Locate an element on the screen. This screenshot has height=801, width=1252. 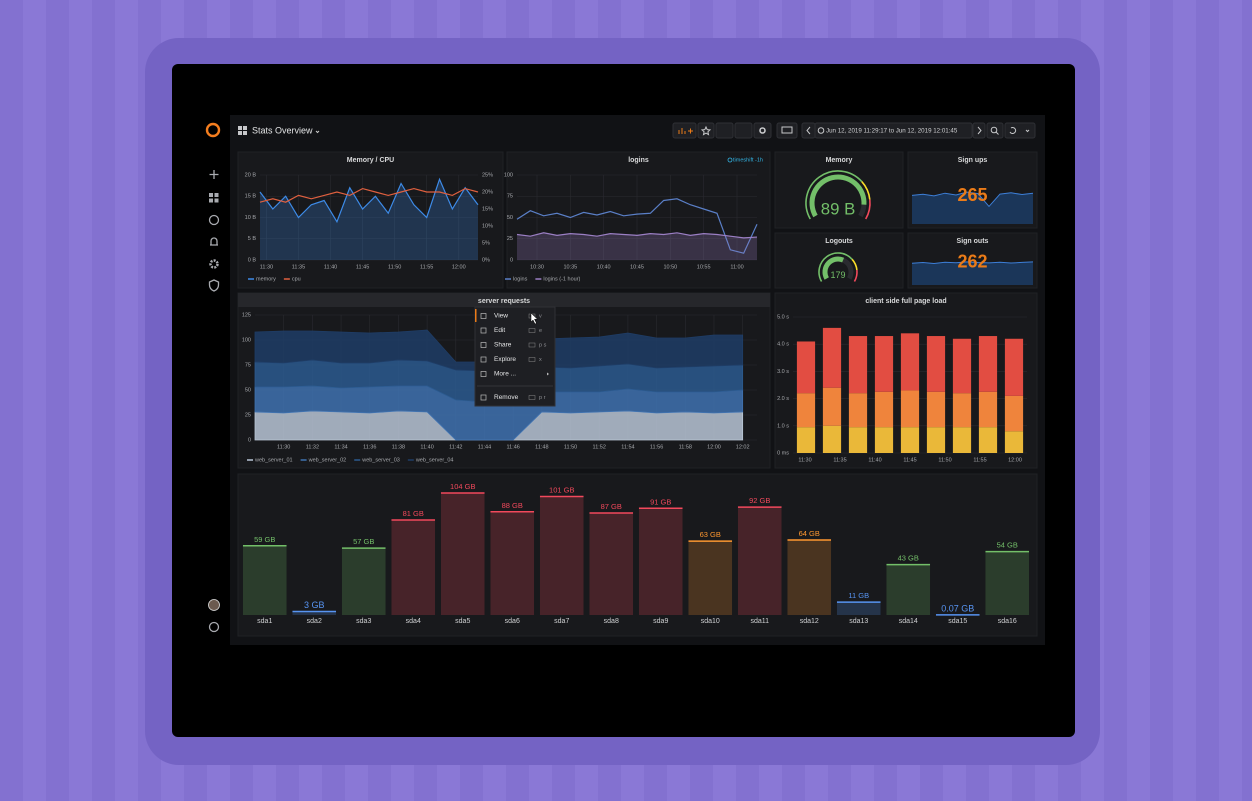
panel-title: server requests is located at coordinates (504, 301).